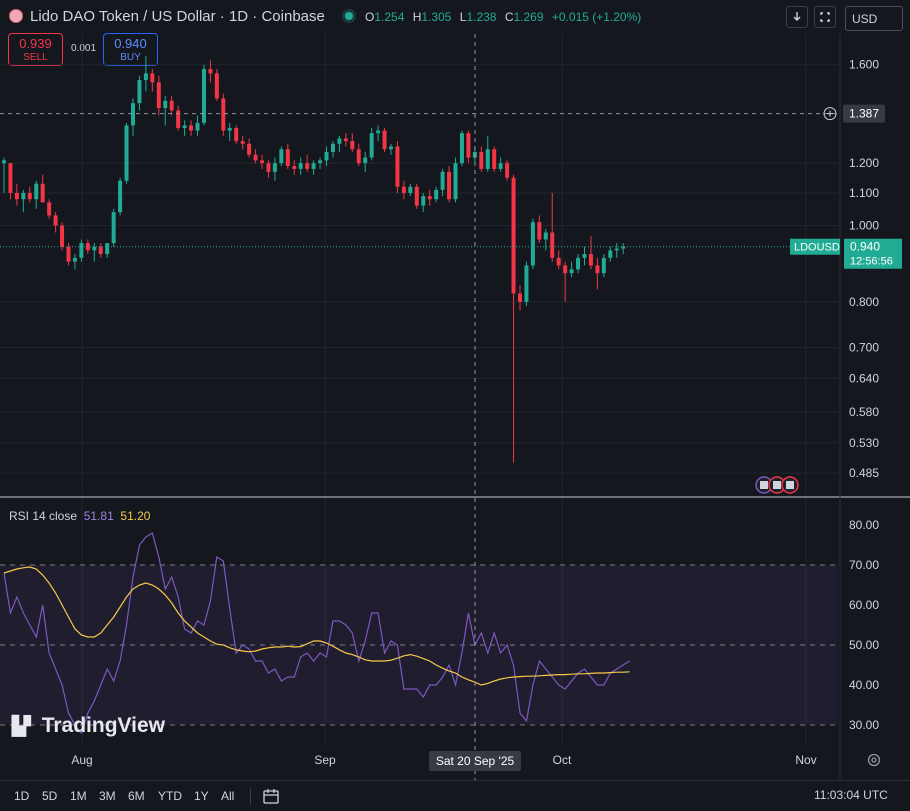  I want to click on ohlc-open-key: O, so click(370, 17).